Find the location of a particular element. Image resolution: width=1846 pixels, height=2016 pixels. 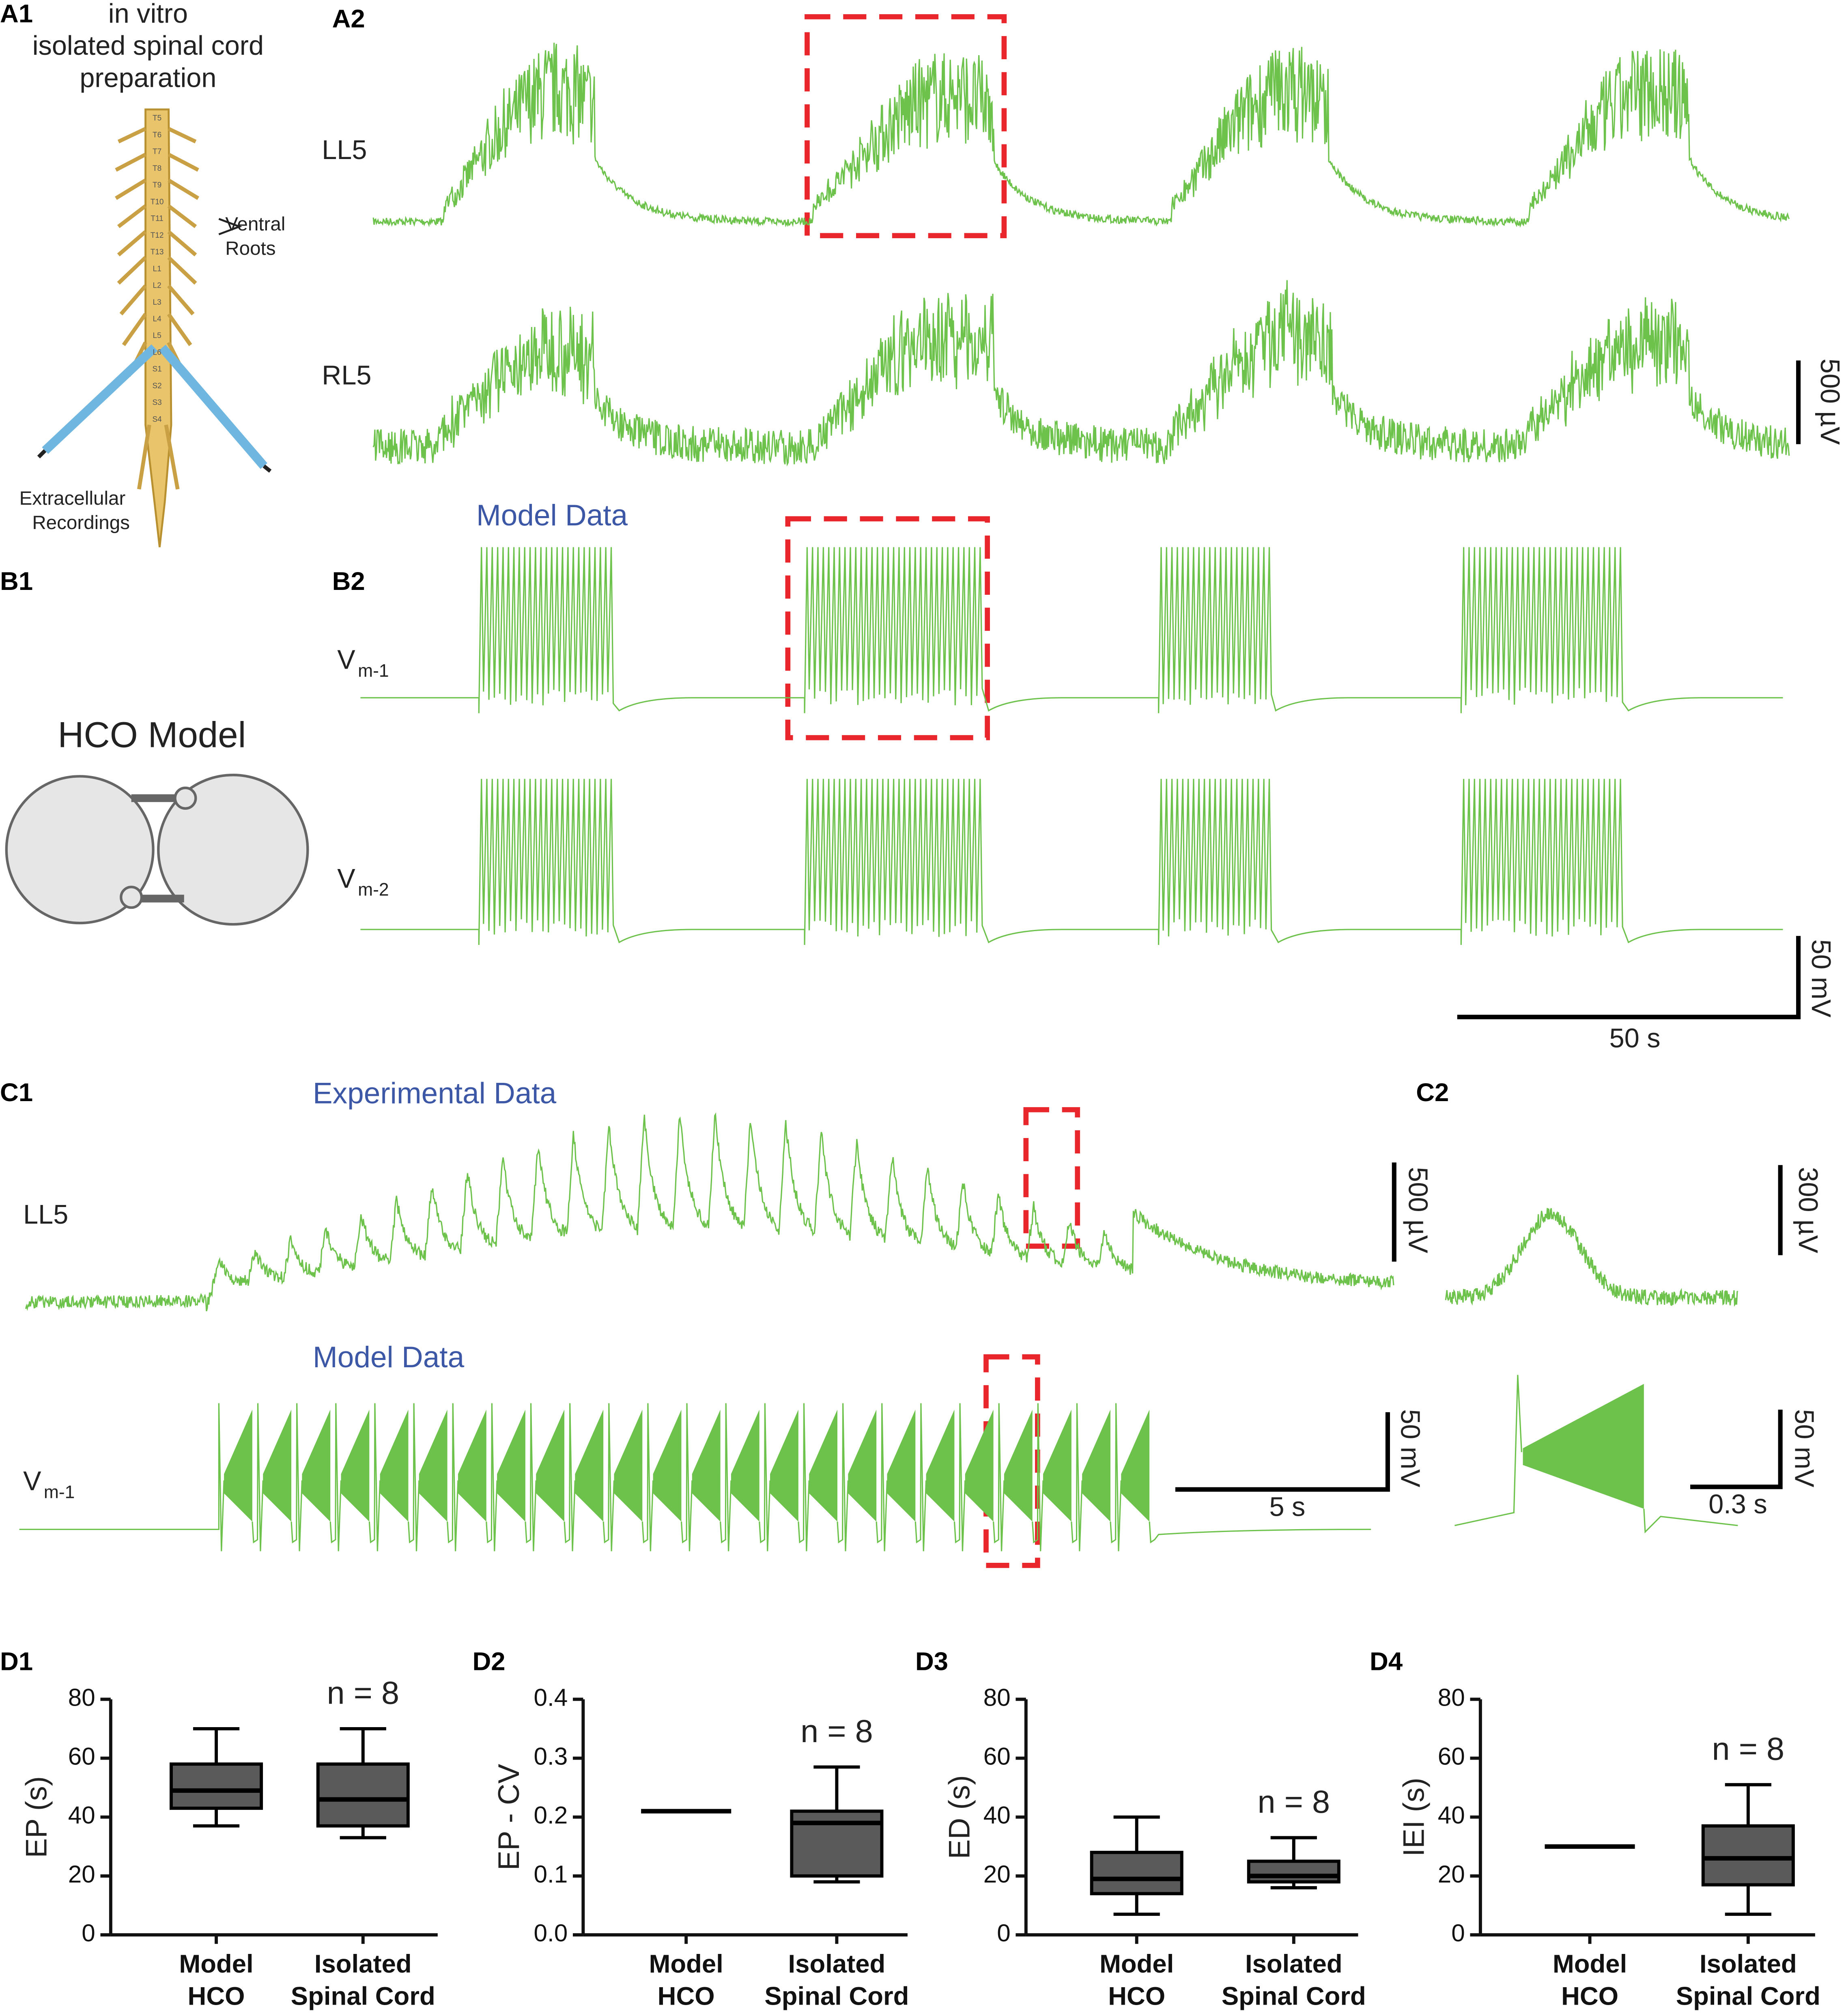

segment-label: T12 is located at coordinates (157, 235).